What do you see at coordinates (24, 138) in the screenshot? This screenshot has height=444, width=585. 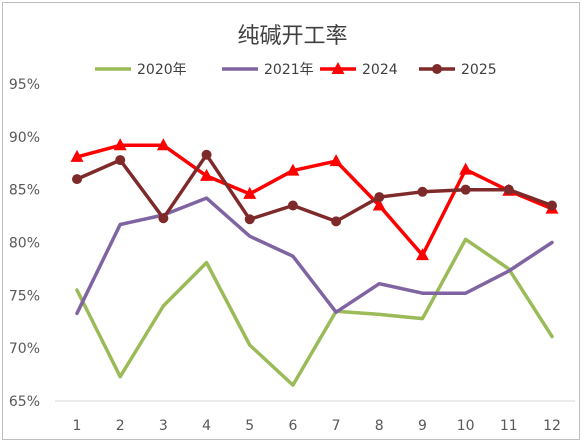 I see `y-tick-label: 90%` at bounding box center [24, 138].